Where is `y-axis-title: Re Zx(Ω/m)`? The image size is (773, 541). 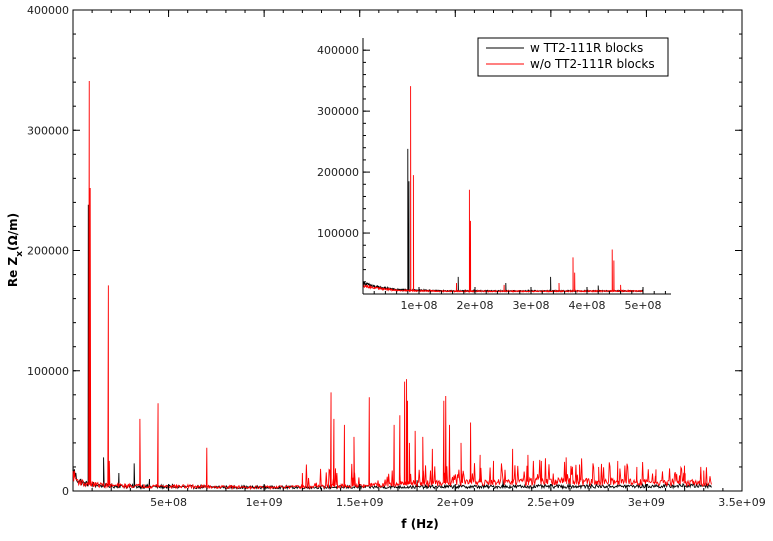
y-axis-title: Re Zx(Ω/m) is located at coordinates (15, 250).